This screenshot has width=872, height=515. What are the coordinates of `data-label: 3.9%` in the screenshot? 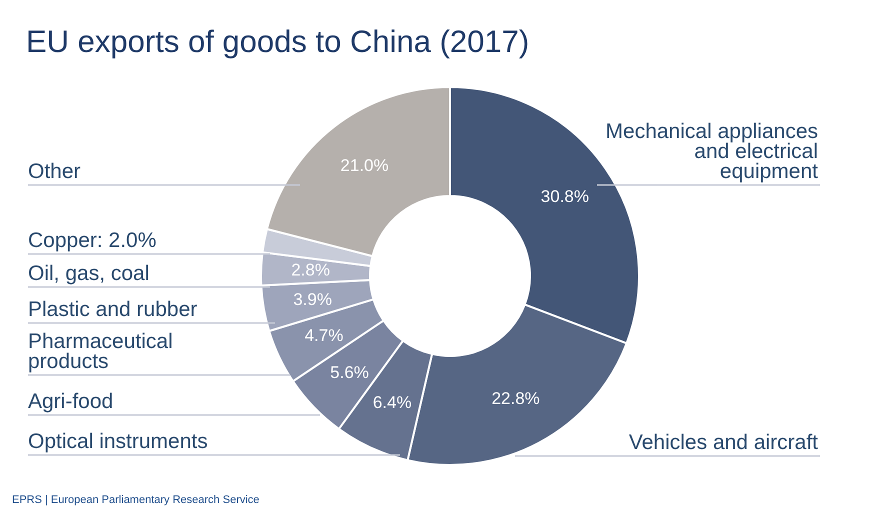 It's located at (312, 299).